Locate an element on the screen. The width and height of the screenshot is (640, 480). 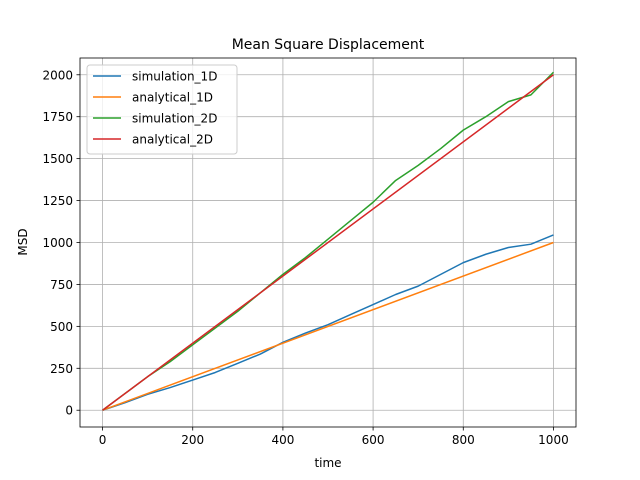
x-tick-label: 600 is located at coordinates (373, 440).